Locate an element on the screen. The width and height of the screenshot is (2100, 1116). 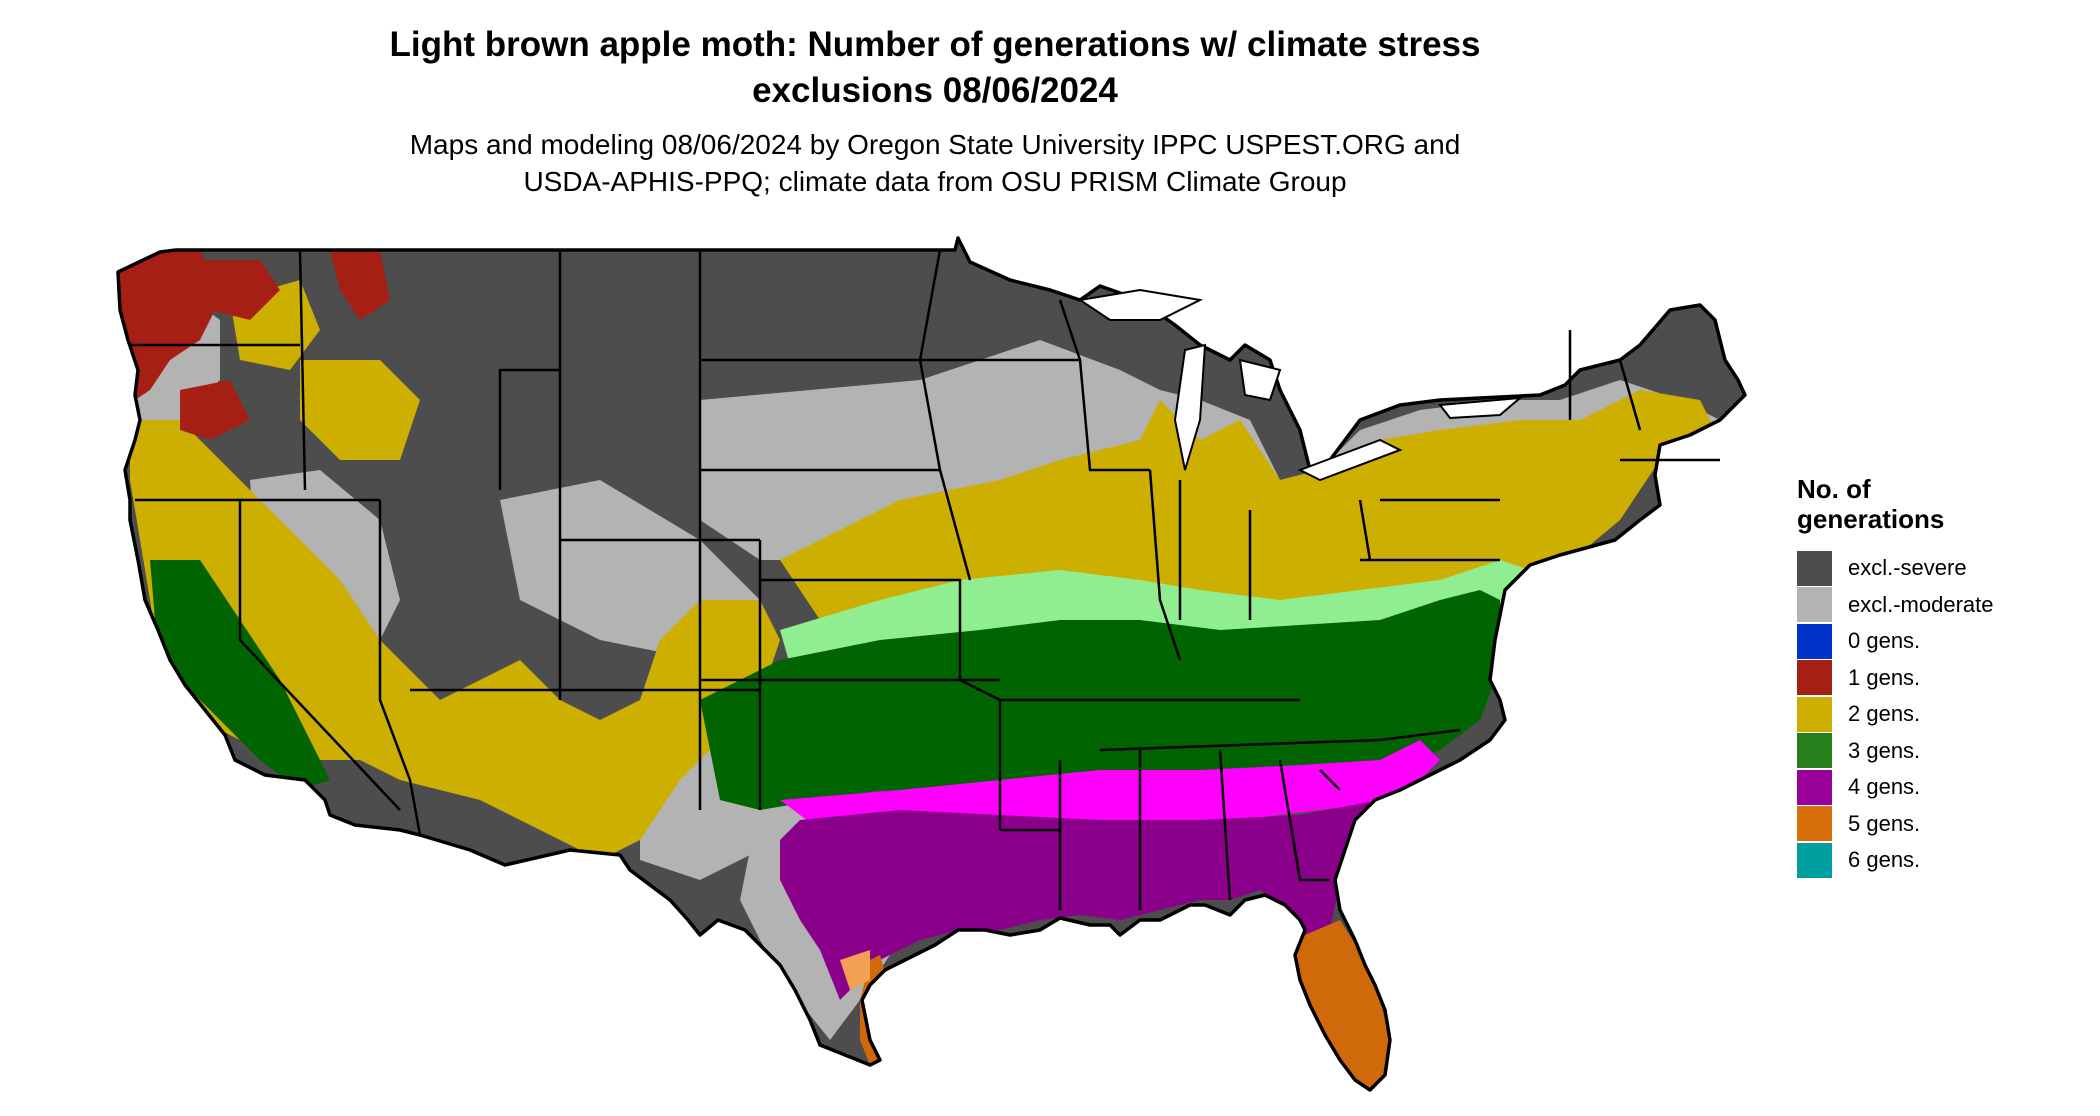
zone-gen1-cascades is located at coordinates (240, 290).